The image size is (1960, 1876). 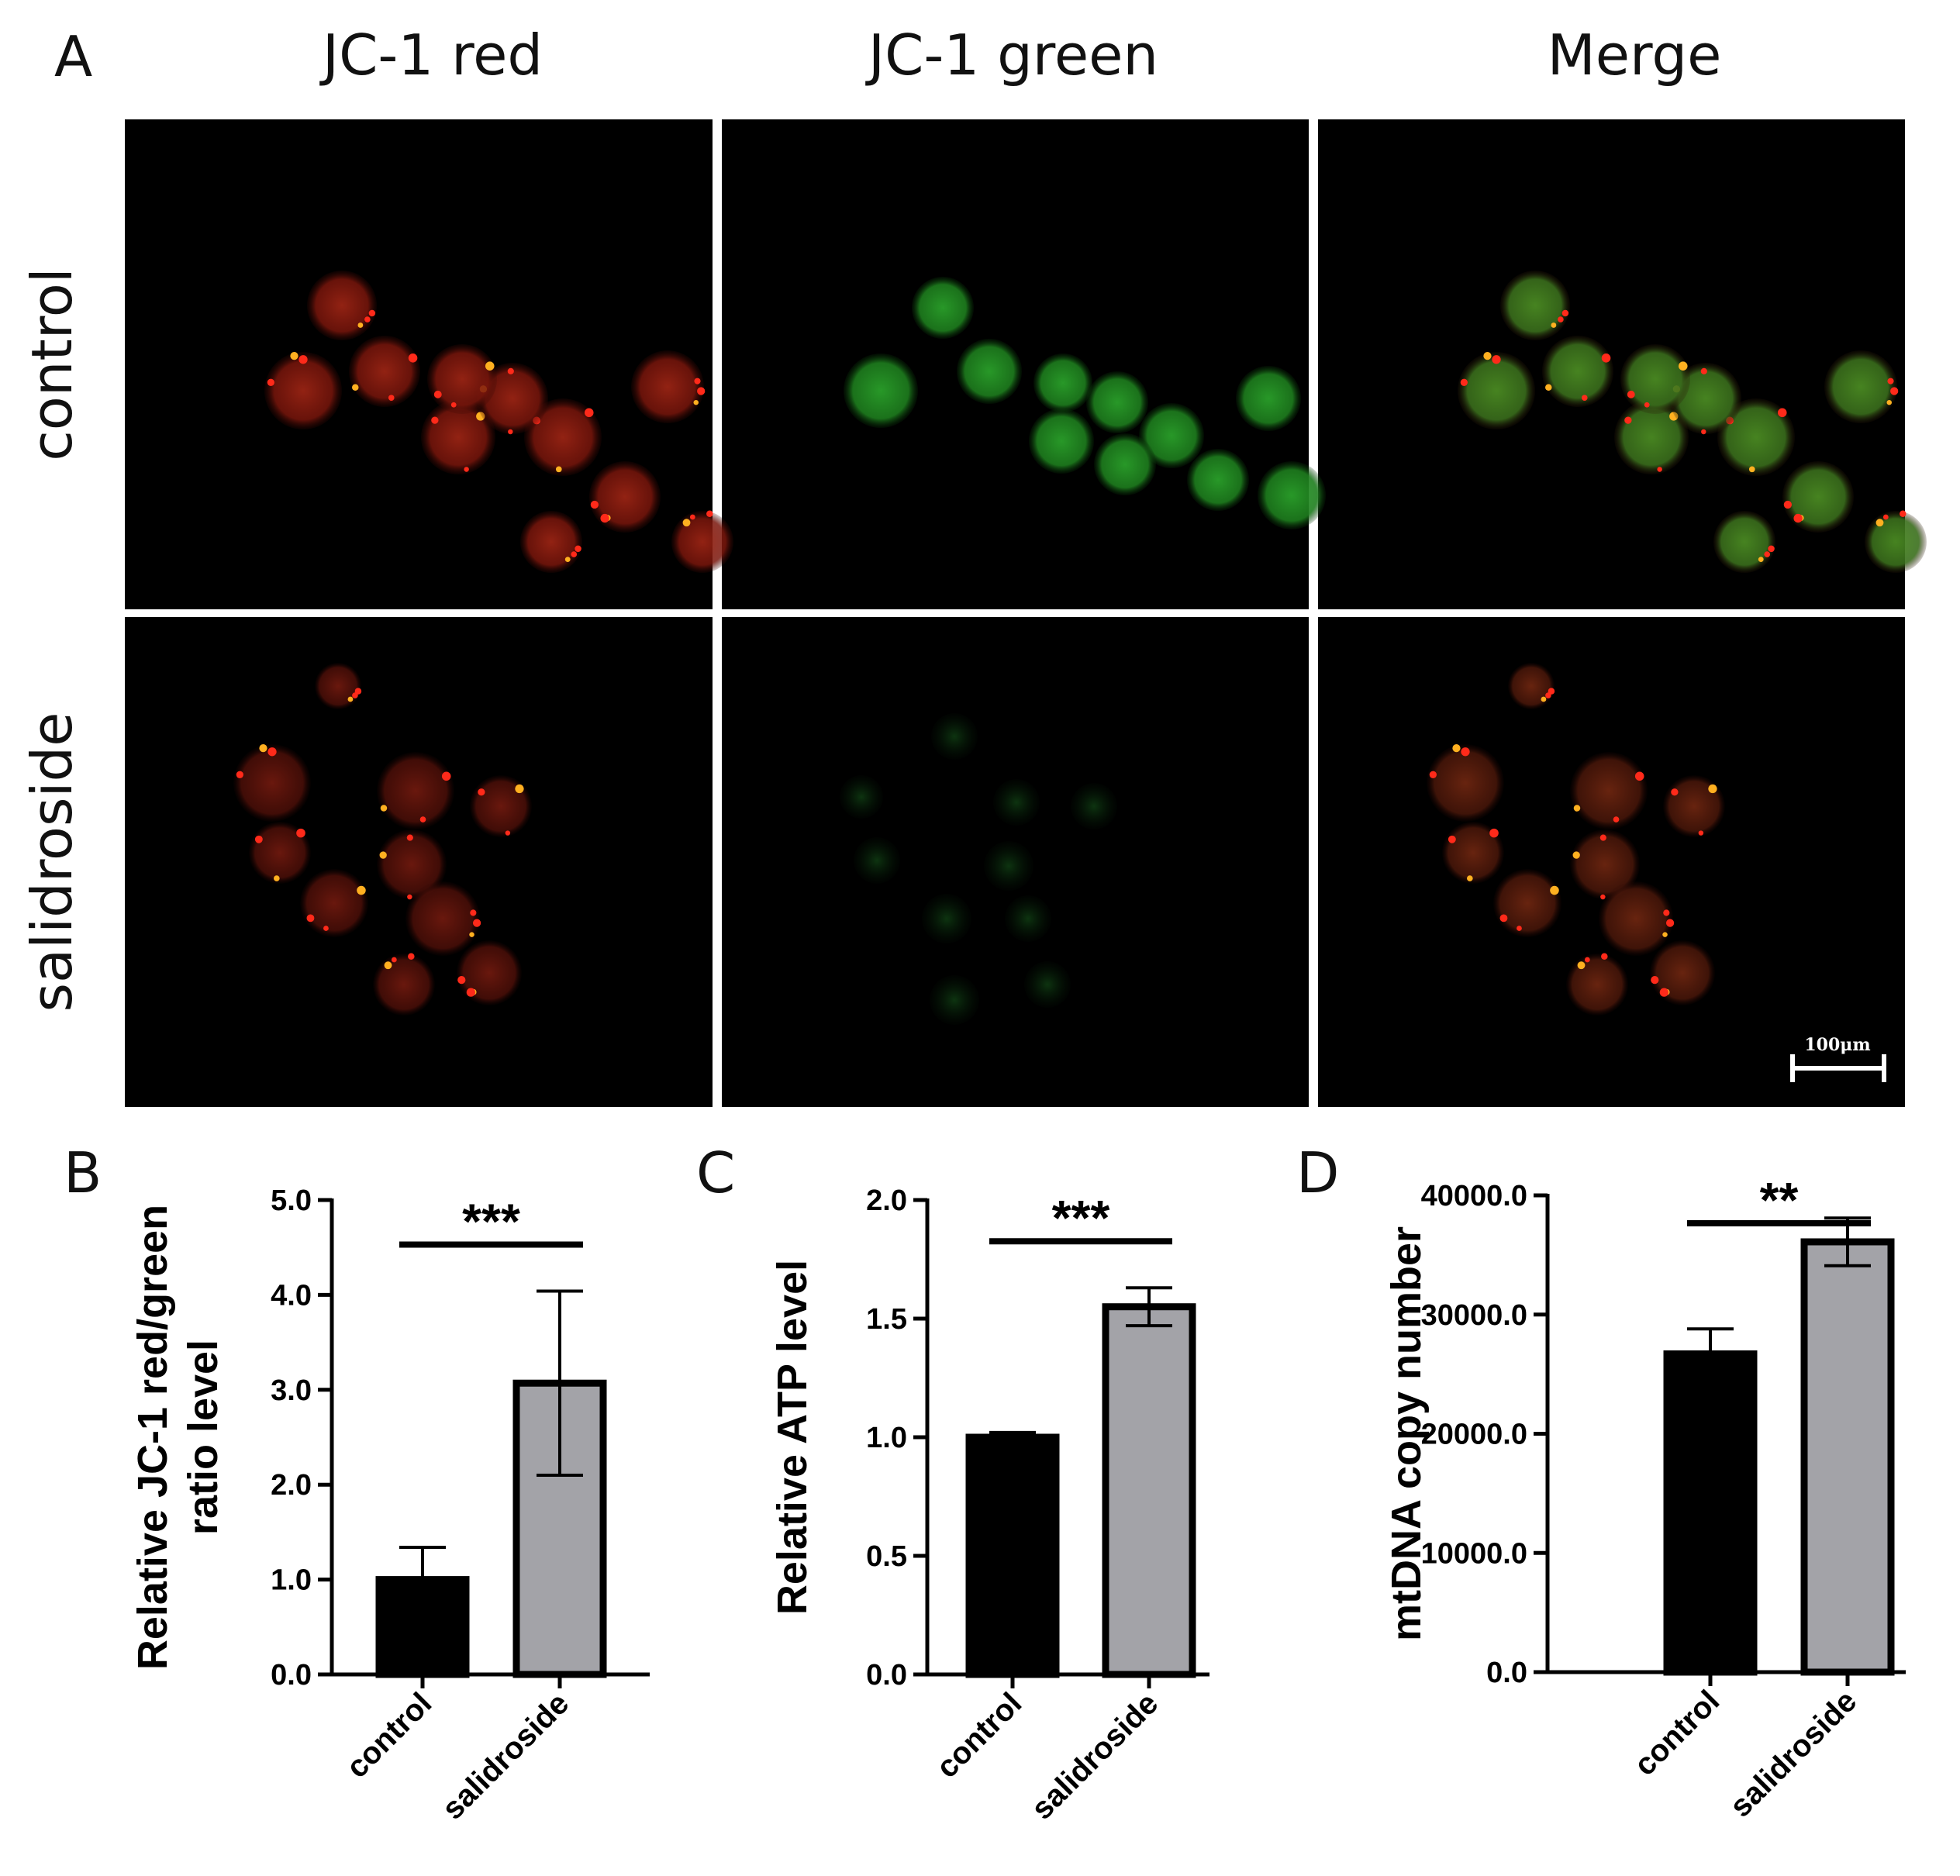 What do you see at coordinates (291, 1295) in the screenshot?
I see `y-tick-label: 4.0` at bounding box center [291, 1295].